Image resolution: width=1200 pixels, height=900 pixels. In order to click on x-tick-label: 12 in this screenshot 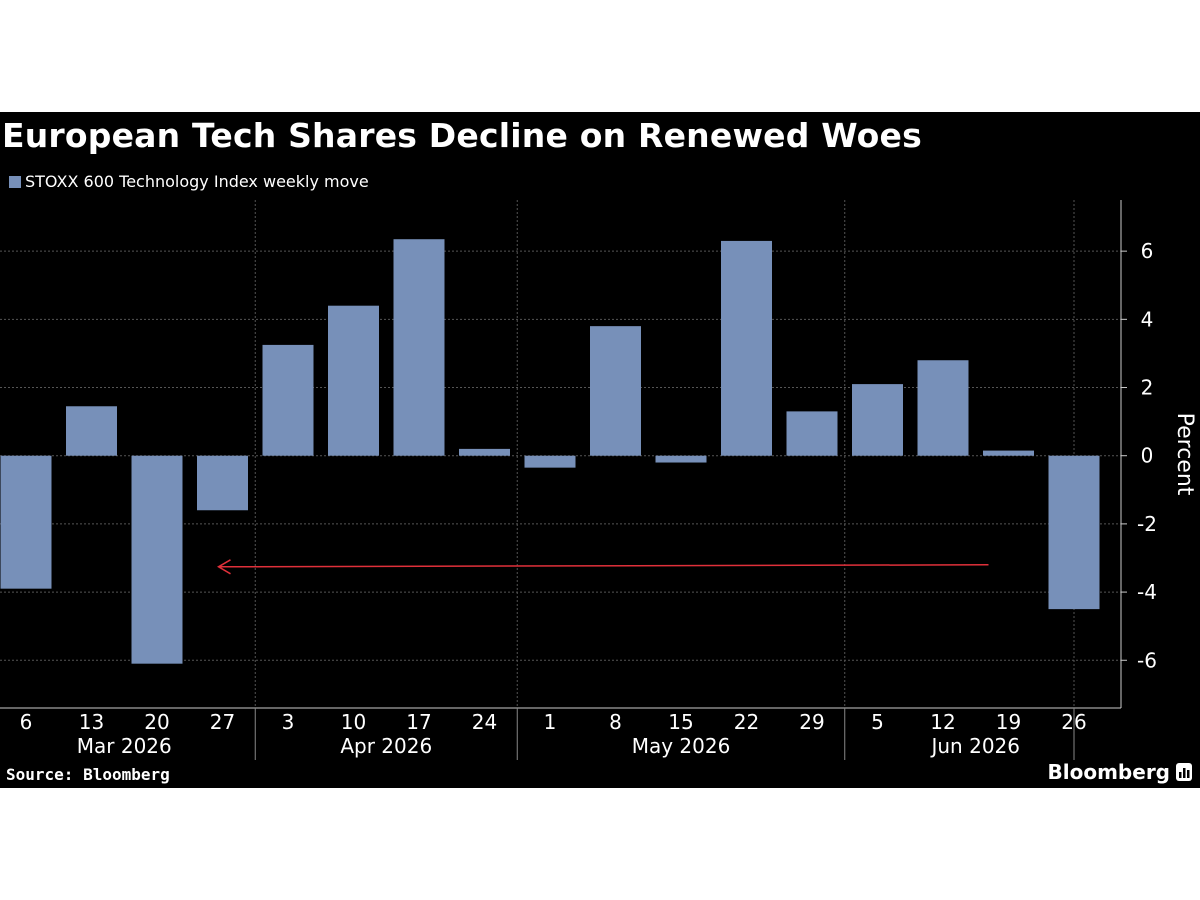, I will do `click(942, 722)`.